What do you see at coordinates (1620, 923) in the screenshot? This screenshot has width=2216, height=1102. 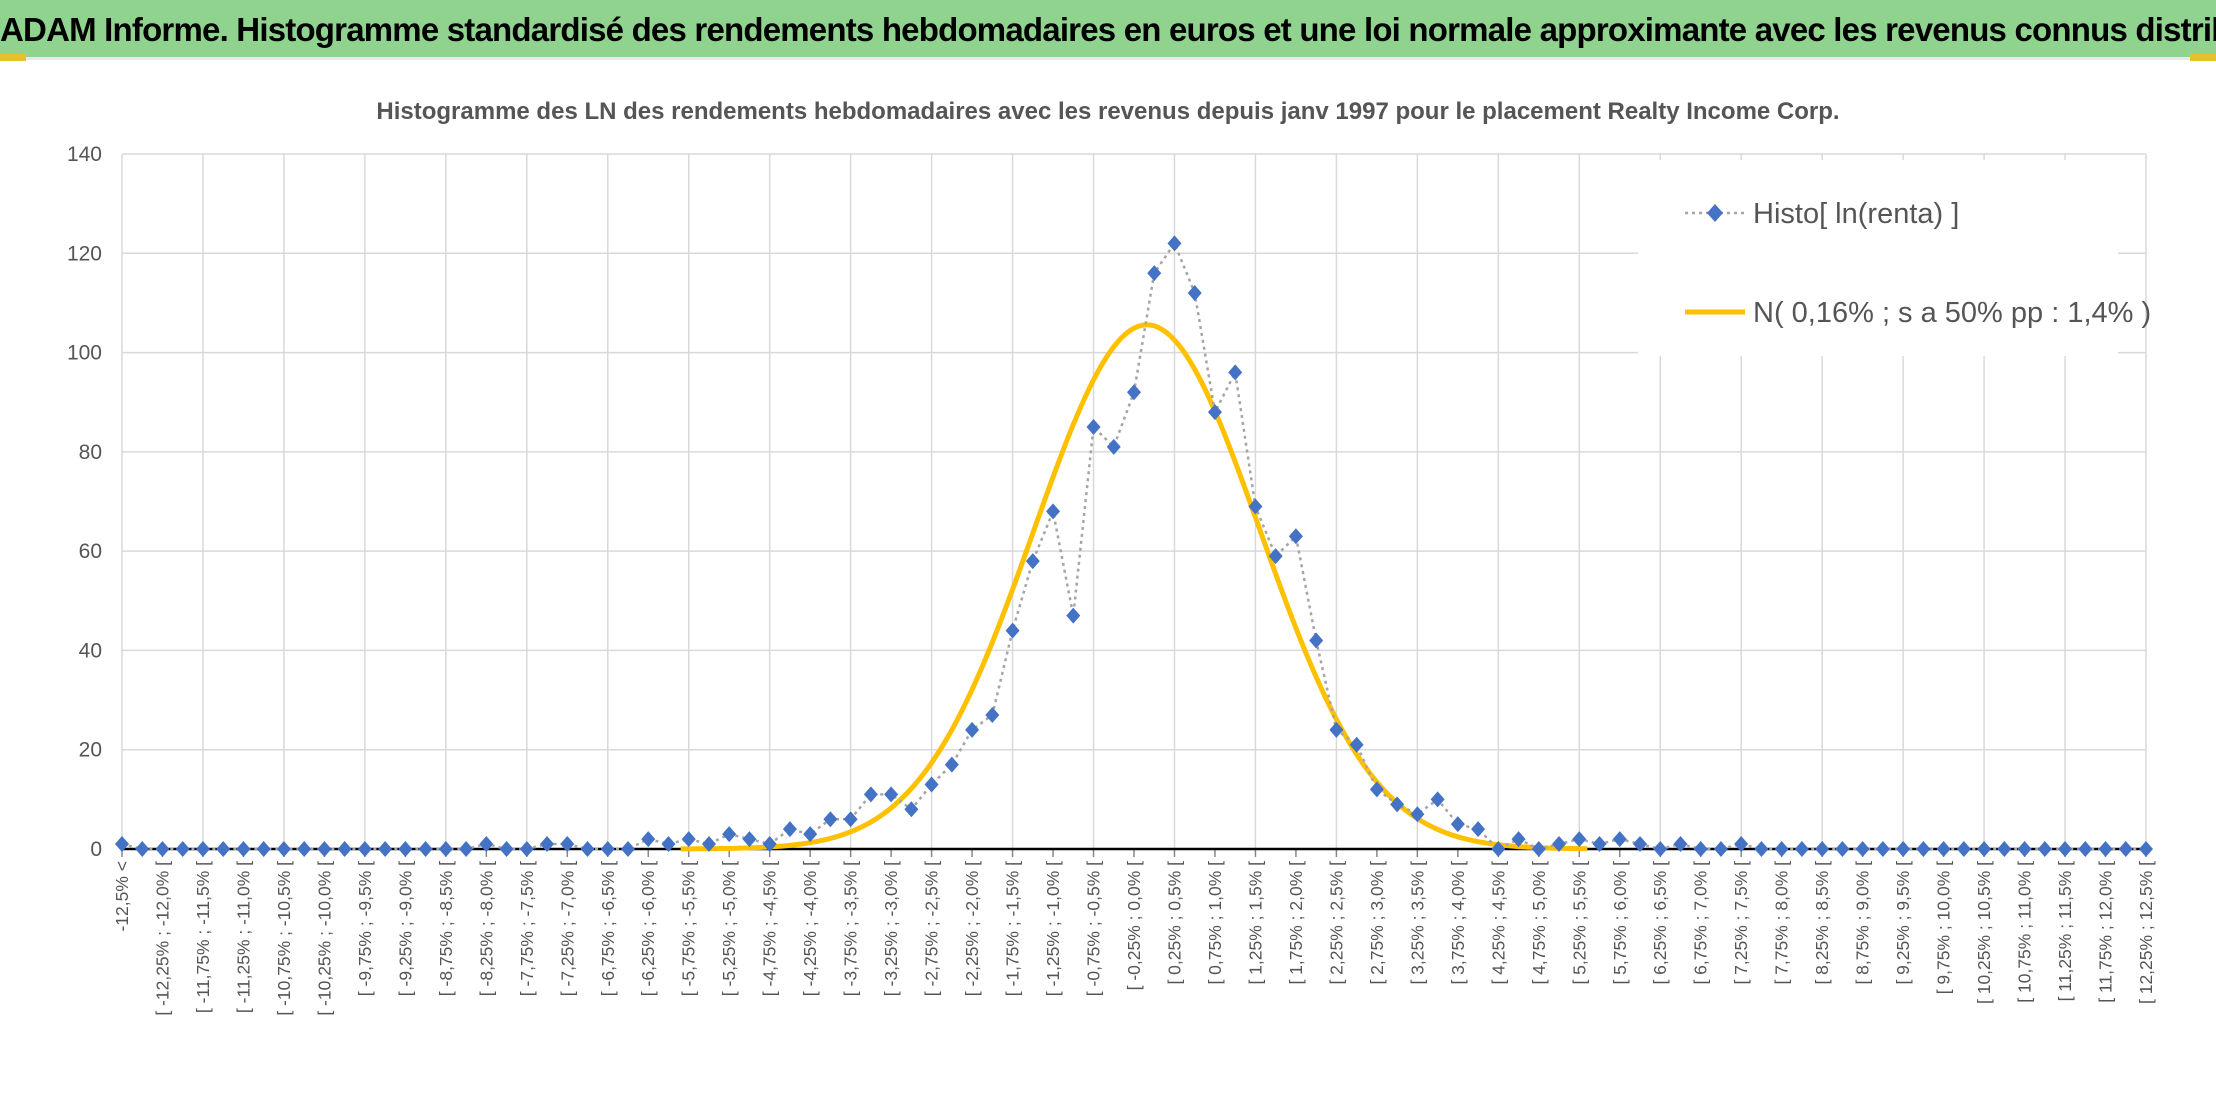 I see `x-tick-label: [ 5,75% ; 6,0% [` at bounding box center [1620, 923].